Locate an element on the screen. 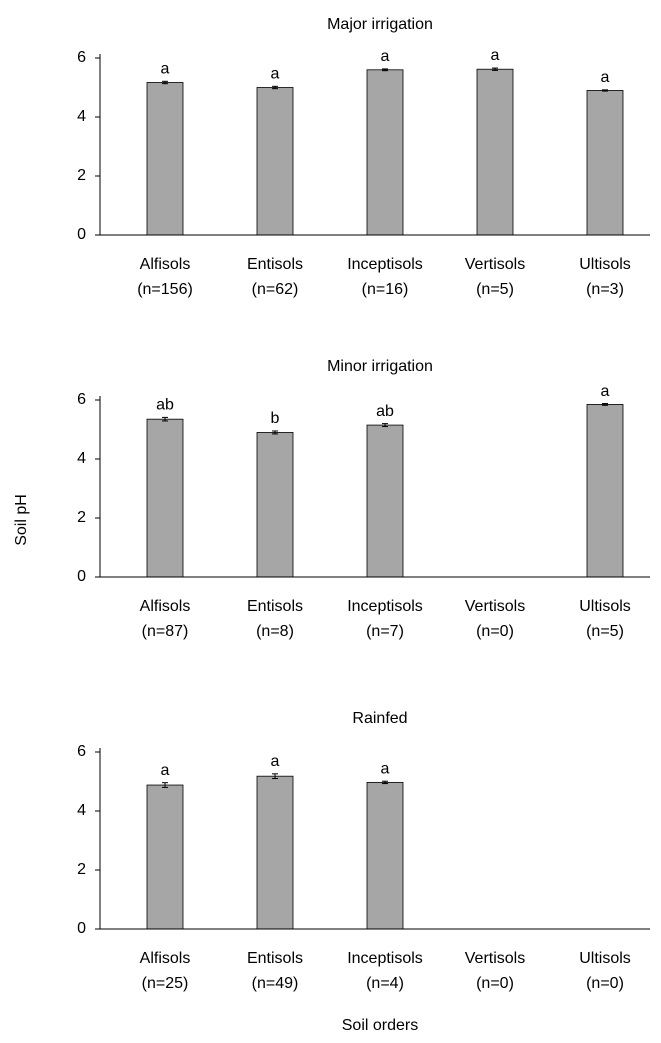 The height and width of the screenshot is (1043, 661). x-tick-note: (n=16) is located at coordinates (385, 289).